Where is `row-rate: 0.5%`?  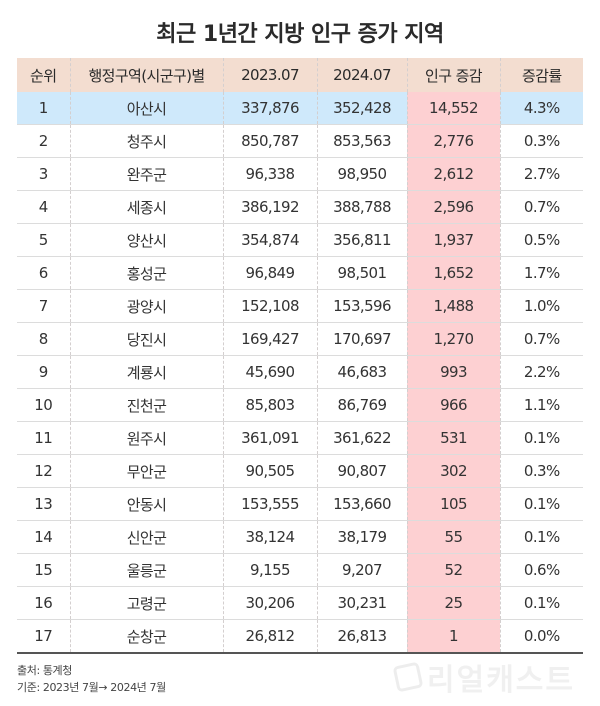
row-rate: 0.5% is located at coordinates (541, 240).